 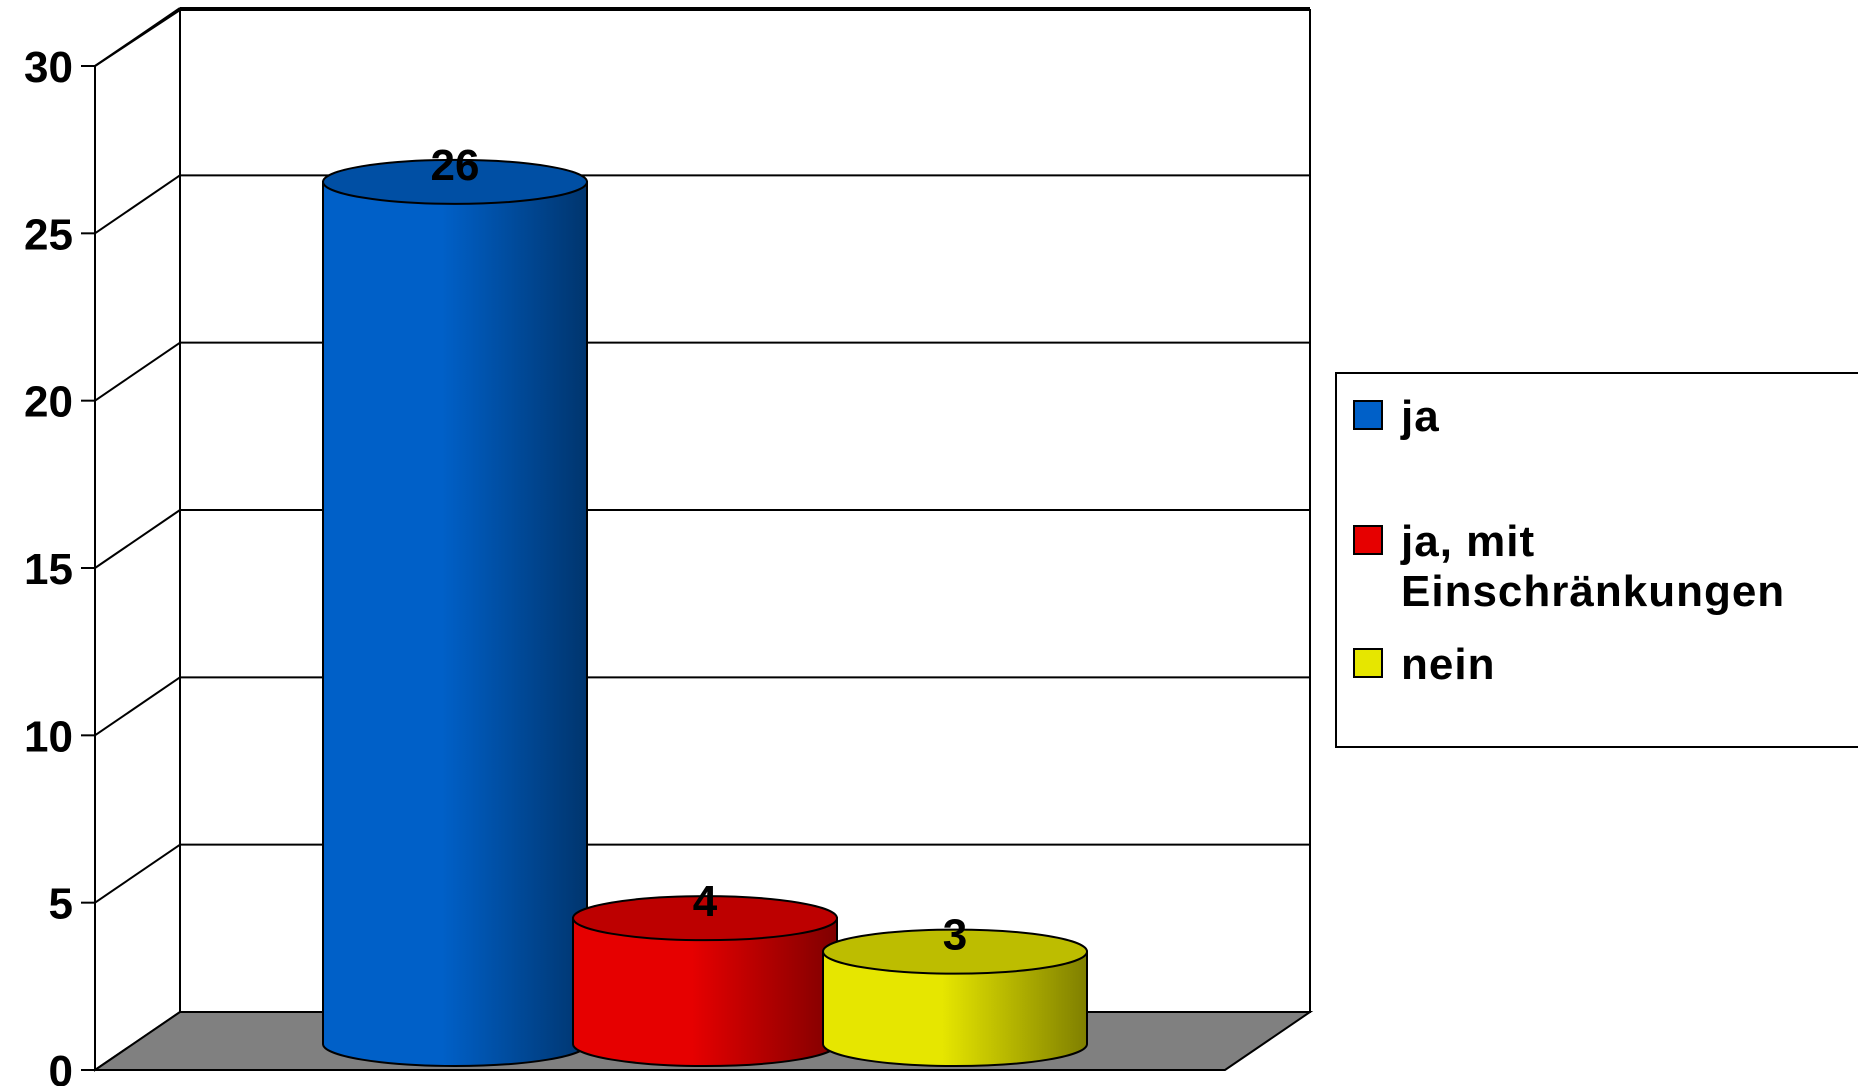 What do you see at coordinates (955, 935) in the screenshot?
I see `data-label: 3` at bounding box center [955, 935].